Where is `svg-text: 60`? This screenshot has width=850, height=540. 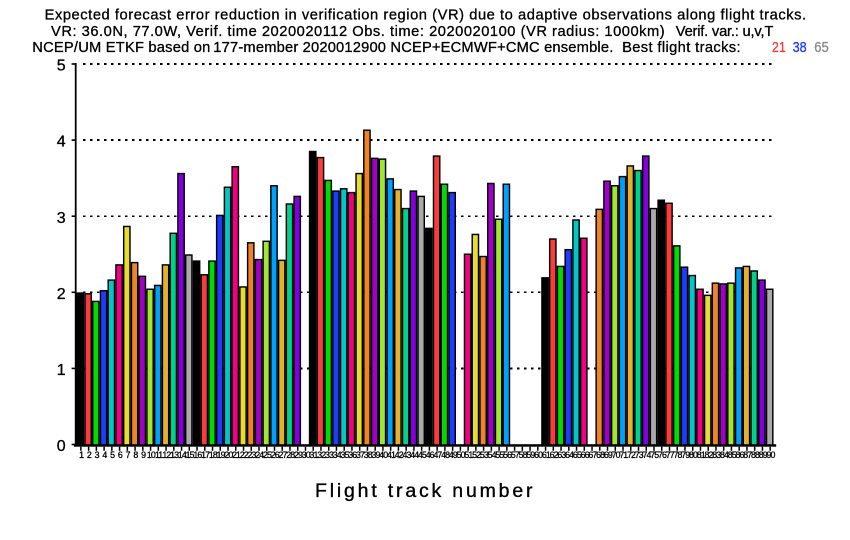 svg-text: 60 is located at coordinates (538, 455).